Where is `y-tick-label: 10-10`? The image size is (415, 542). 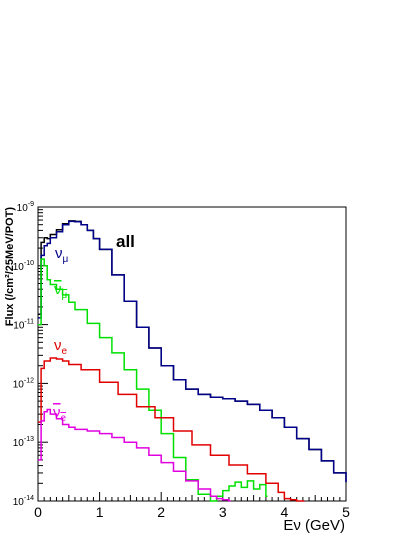
y-tick-label: 10-10 is located at coordinates (23, 266).